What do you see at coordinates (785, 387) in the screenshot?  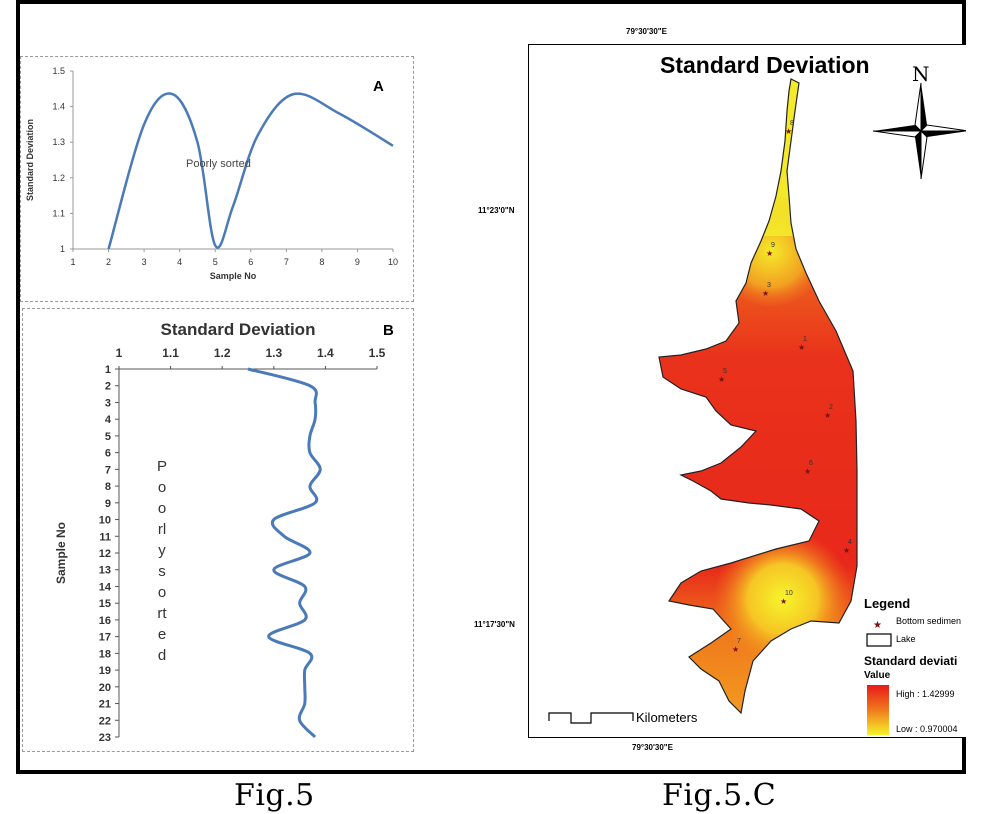 I see `sample-points: ★8★9★3★1★5★2★6★4★10★7` at bounding box center [785, 387].